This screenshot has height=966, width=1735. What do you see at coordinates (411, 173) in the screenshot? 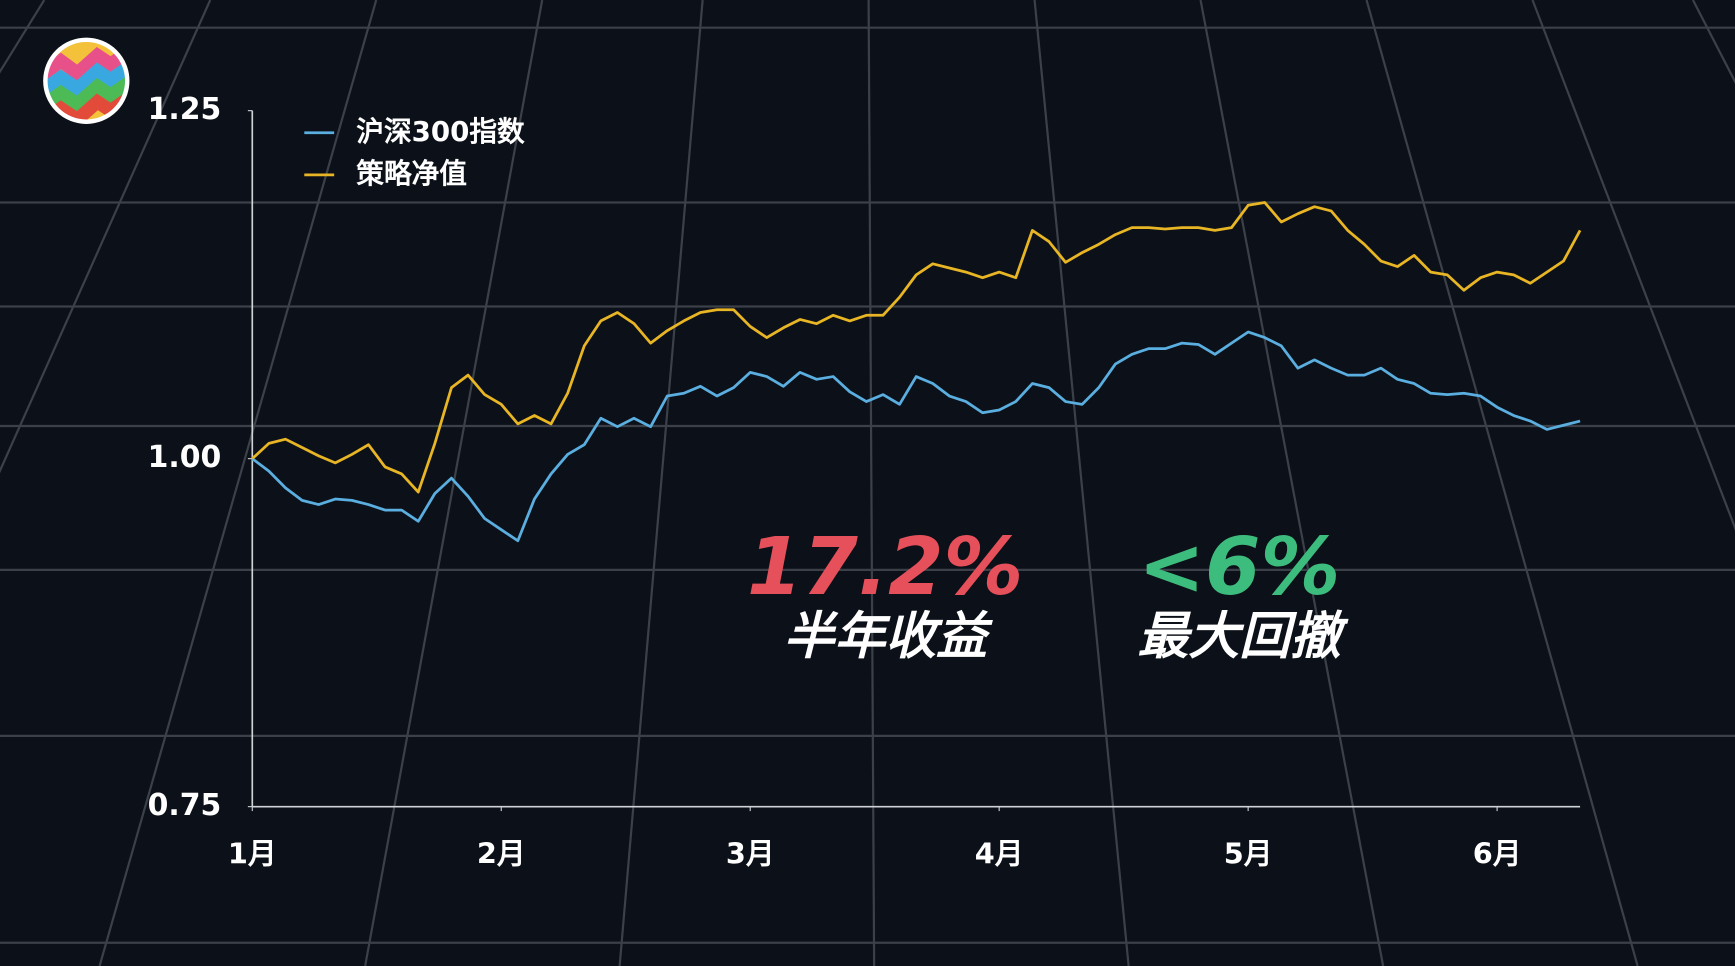
I see `legend-label: 策略净值` at bounding box center [411, 173].